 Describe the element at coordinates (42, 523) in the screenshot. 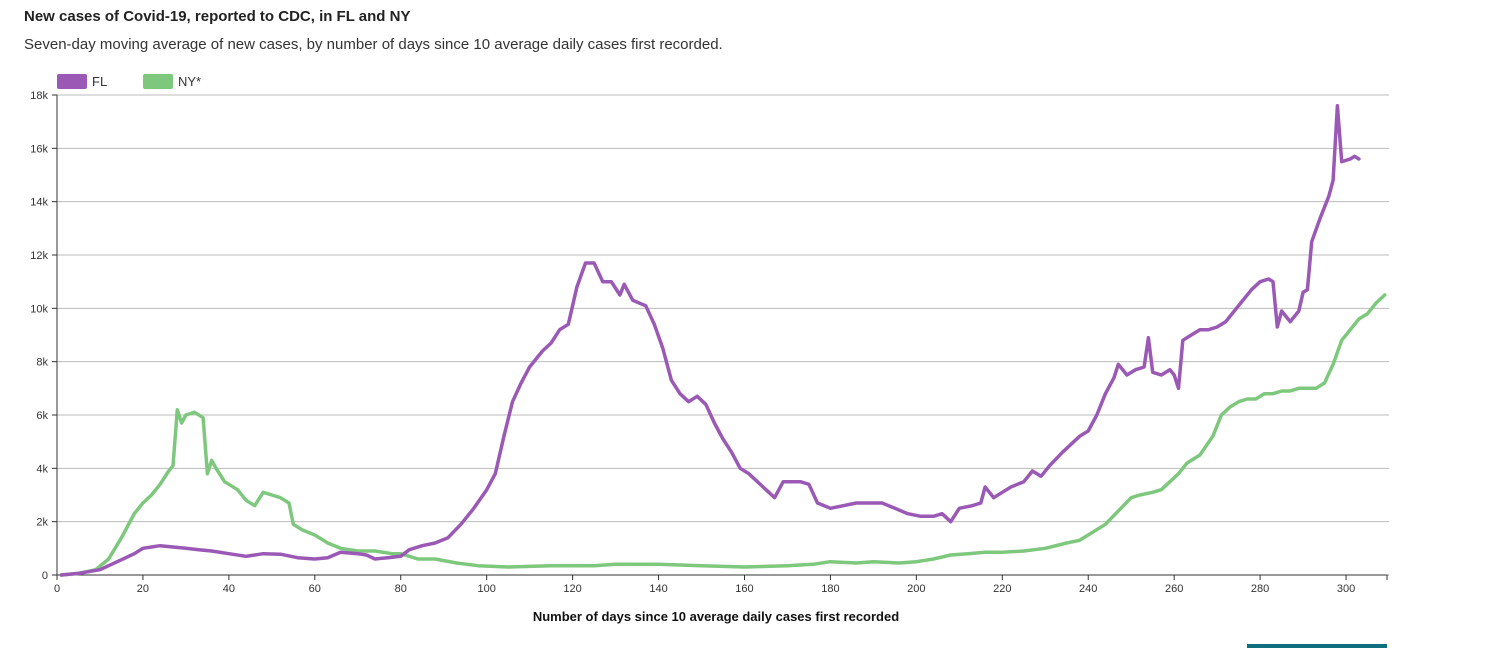

I see `y-tick-label: 2k` at that location.